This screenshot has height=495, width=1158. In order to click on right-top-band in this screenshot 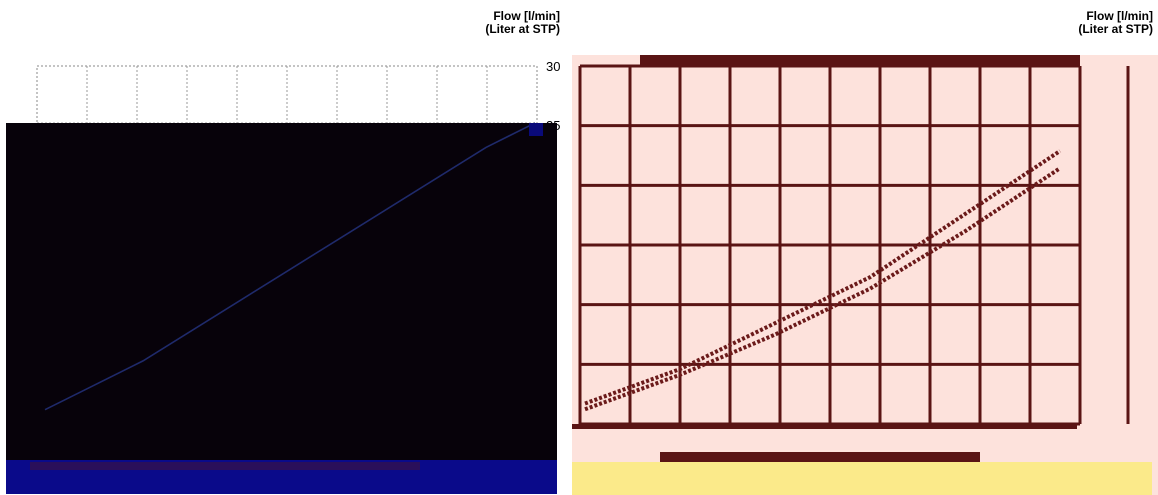, I will do `click(860, 61)`.